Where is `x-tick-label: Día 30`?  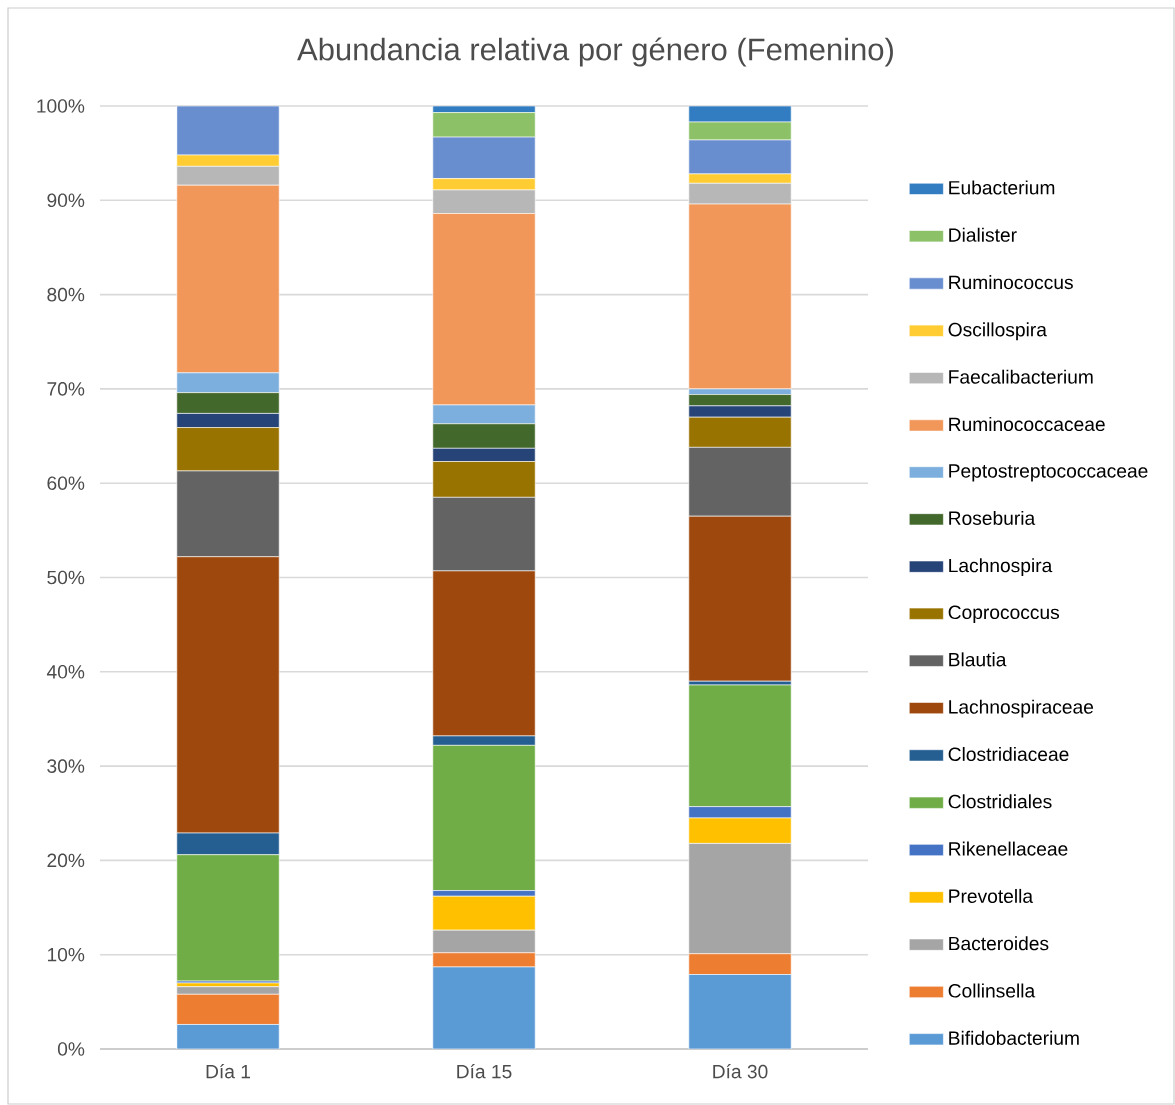 x-tick-label: Día 30 is located at coordinates (740, 1071).